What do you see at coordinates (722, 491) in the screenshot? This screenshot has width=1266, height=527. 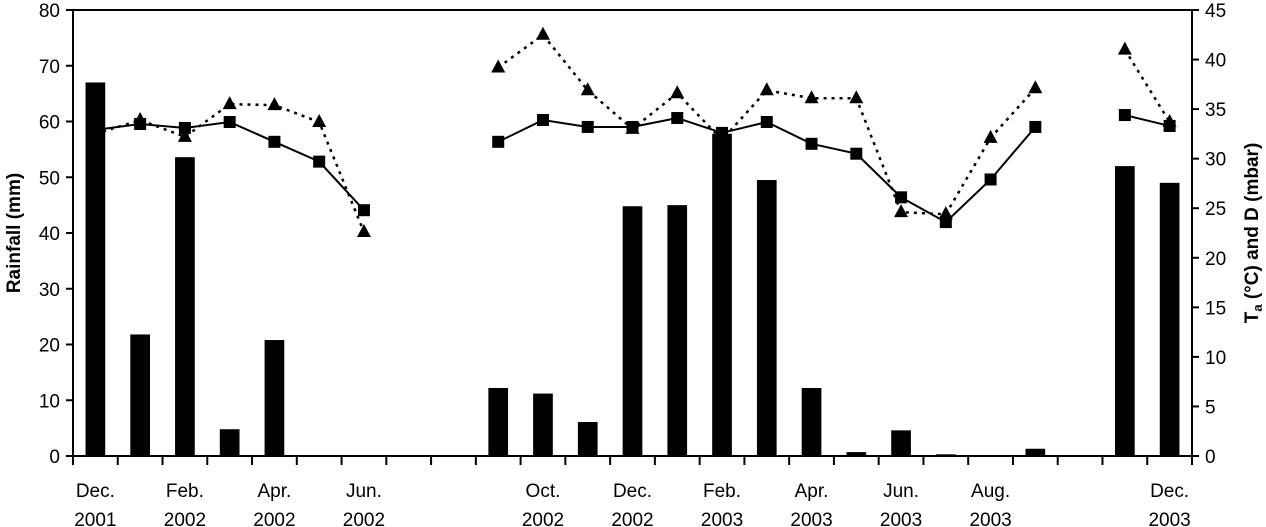 I see `x-tick-label-month: Feb.` at bounding box center [722, 491].